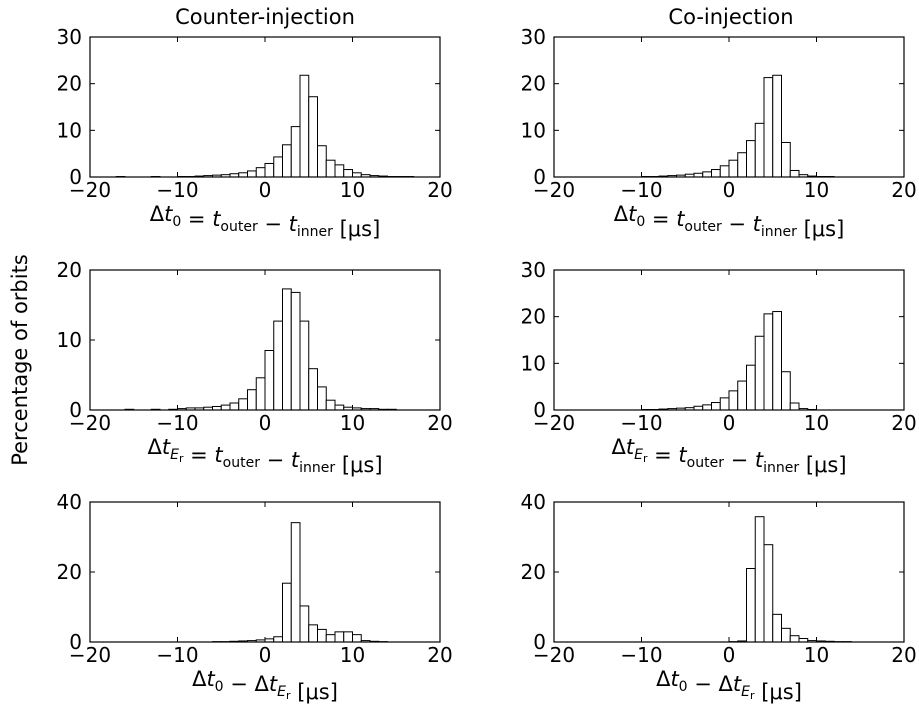 The height and width of the screenshot is (707, 919). I want to click on col-title-counter: Counter-injection, so click(265, 17).